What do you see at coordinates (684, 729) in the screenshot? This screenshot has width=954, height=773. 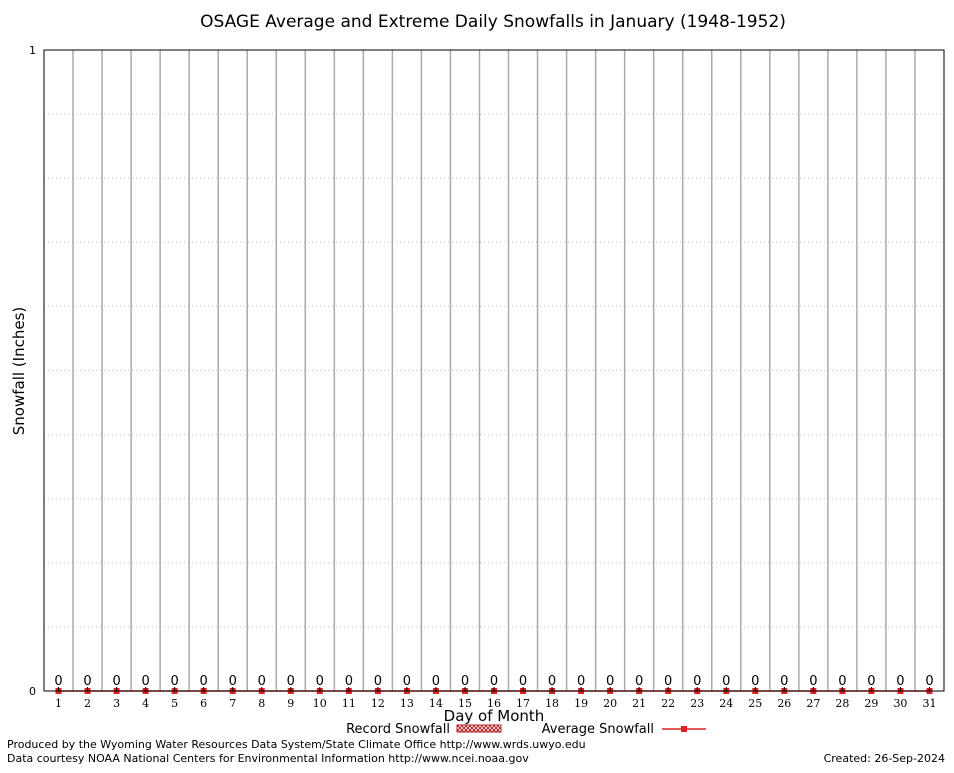 I see `legend-swatch-average-point` at bounding box center [684, 729].